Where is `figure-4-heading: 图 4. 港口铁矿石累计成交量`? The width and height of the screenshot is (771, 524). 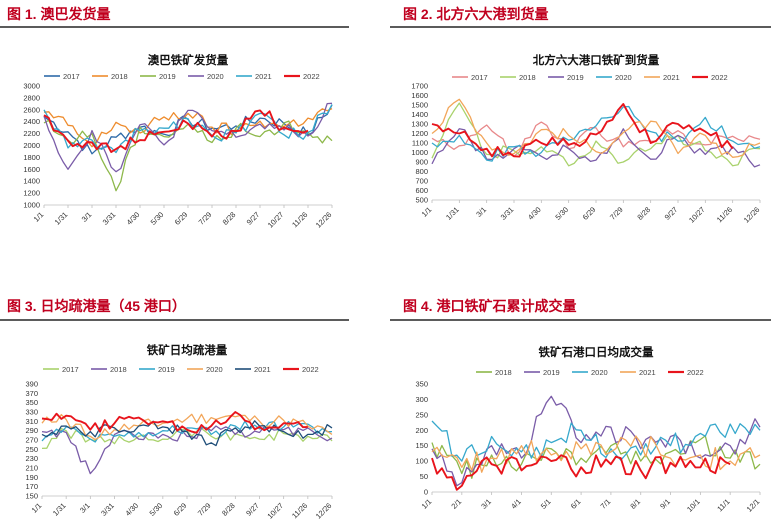 figure-4-heading: 图 4. 港口铁矿石累计成交量 is located at coordinates (490, 306).